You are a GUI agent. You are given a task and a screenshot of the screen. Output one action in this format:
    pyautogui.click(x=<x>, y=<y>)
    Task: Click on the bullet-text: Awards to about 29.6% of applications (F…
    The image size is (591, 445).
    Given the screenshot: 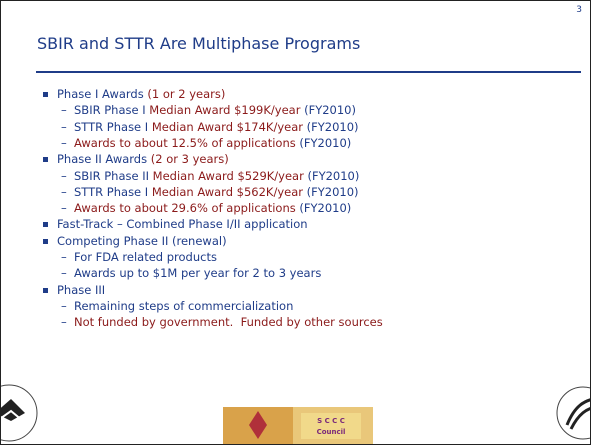 What is the action you would take?
    pyautogui.click(x=212, y=208)
    